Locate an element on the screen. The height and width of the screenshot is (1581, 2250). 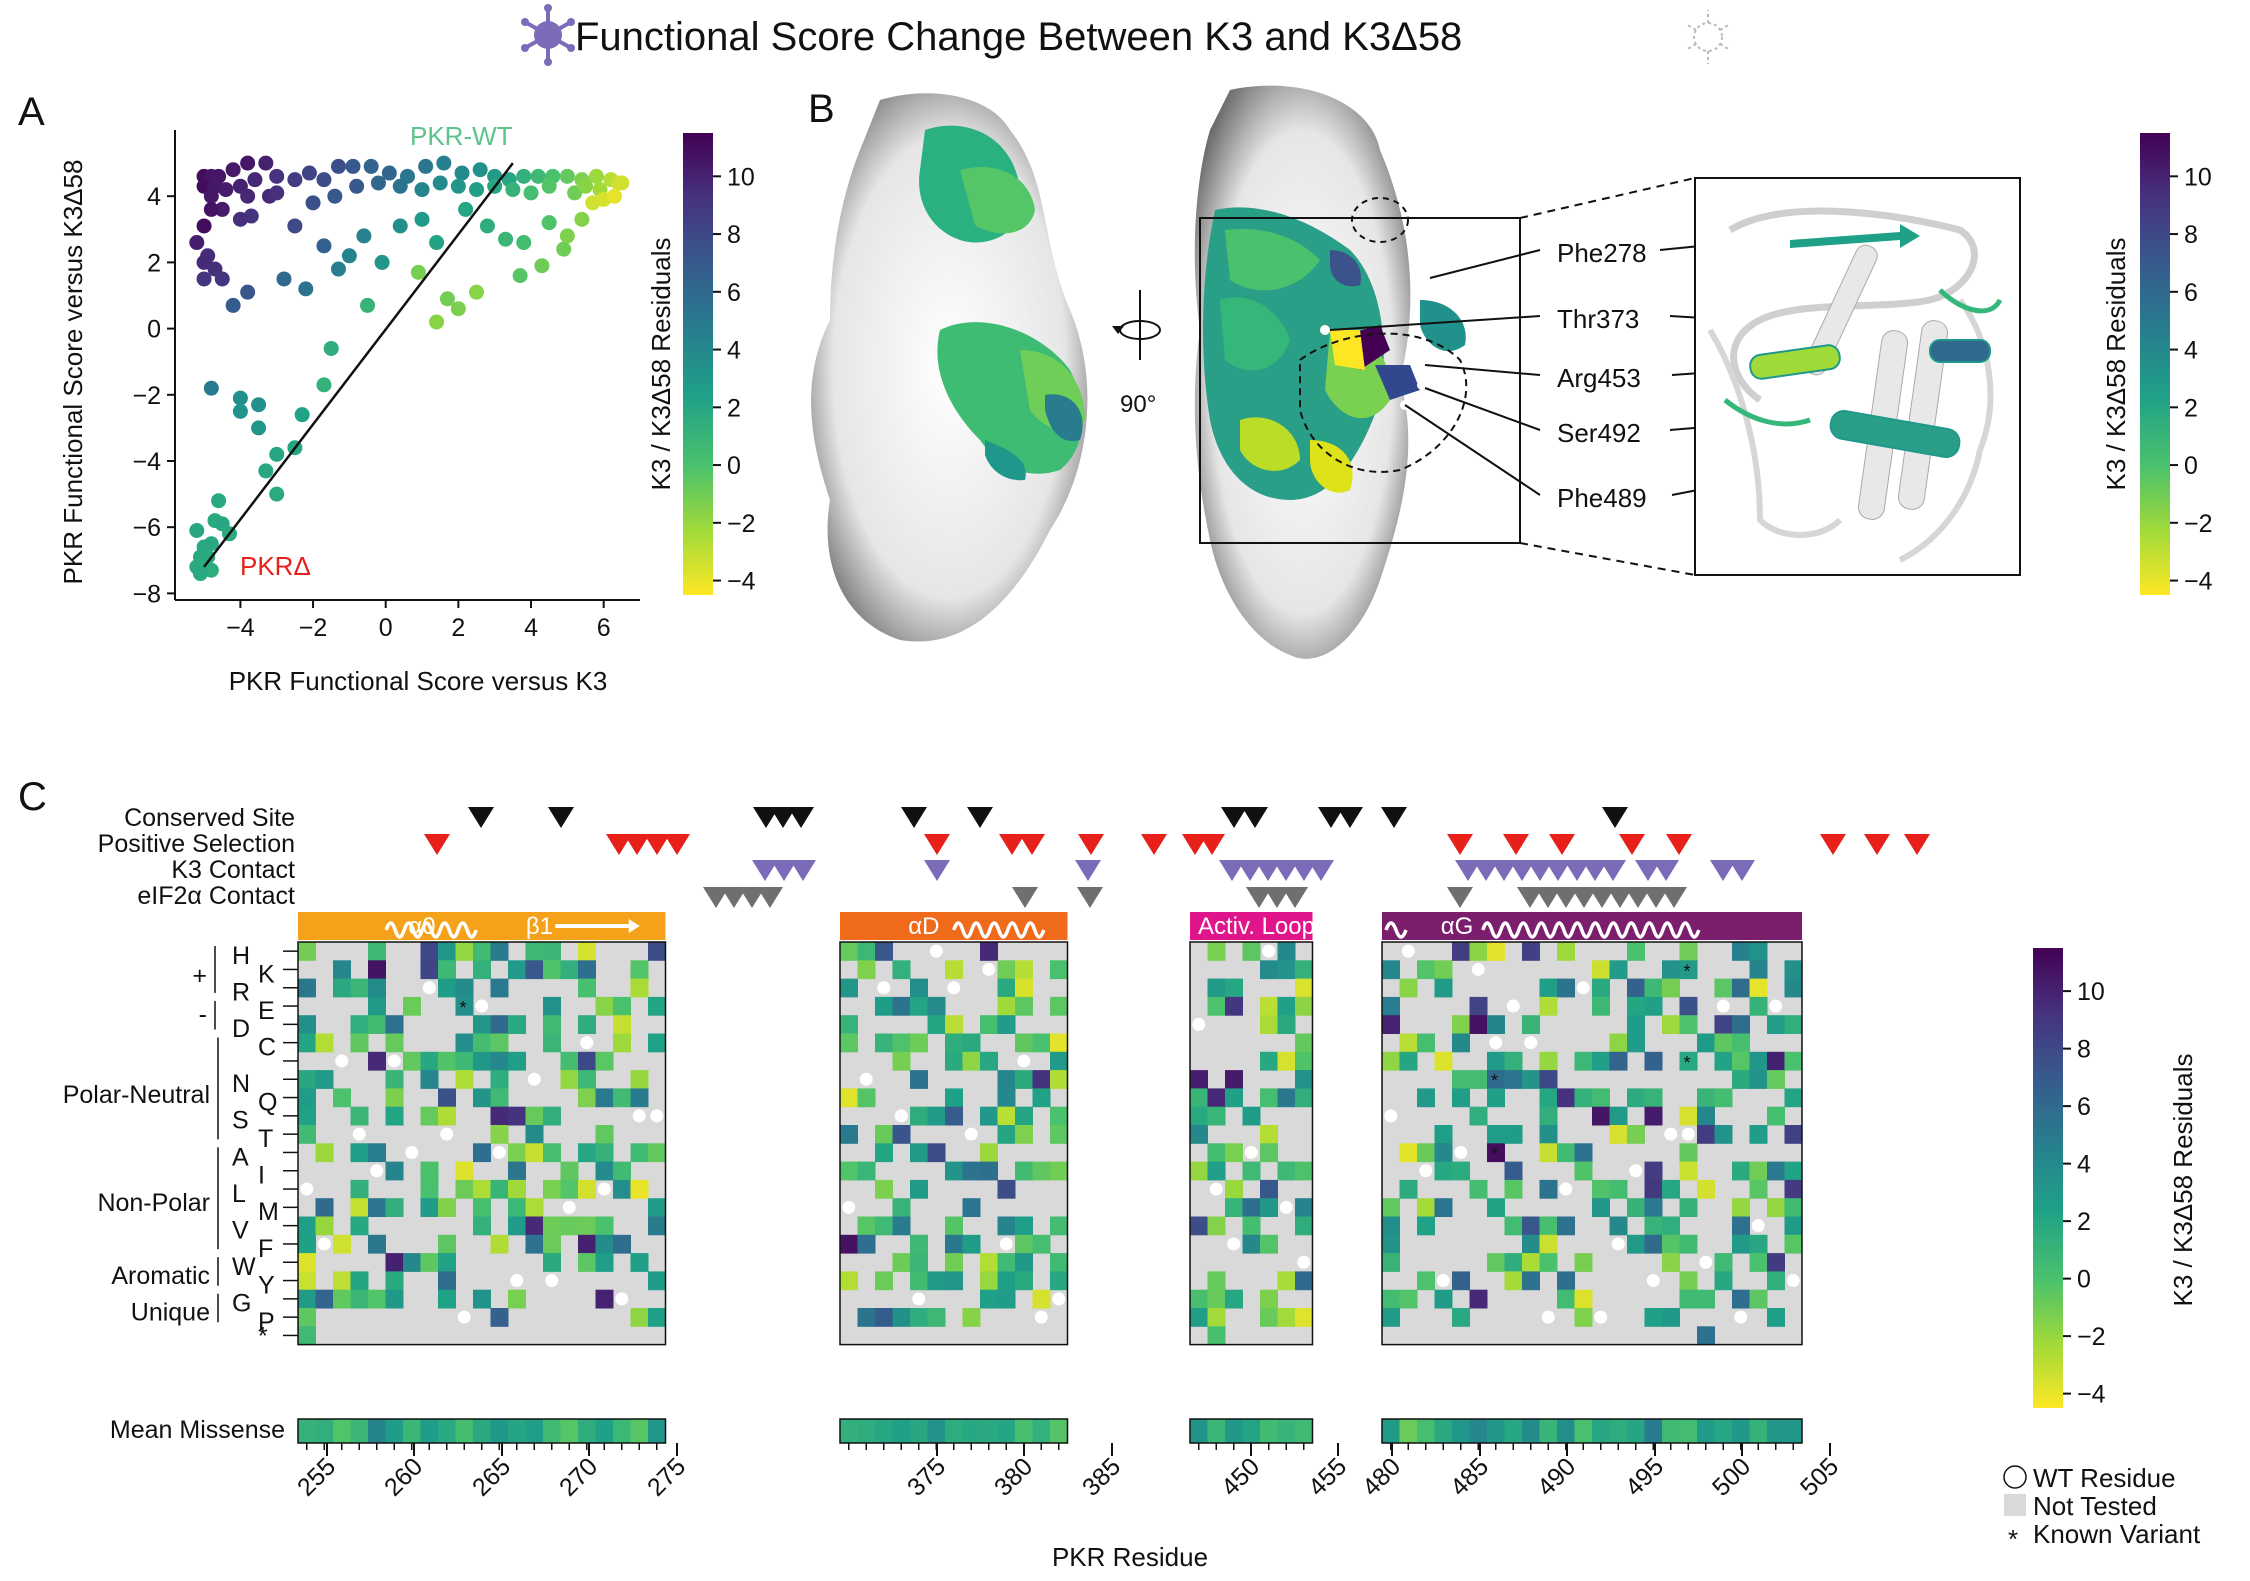
colorbar-a-tick-label: 2 is located at coordinates (734, 408).